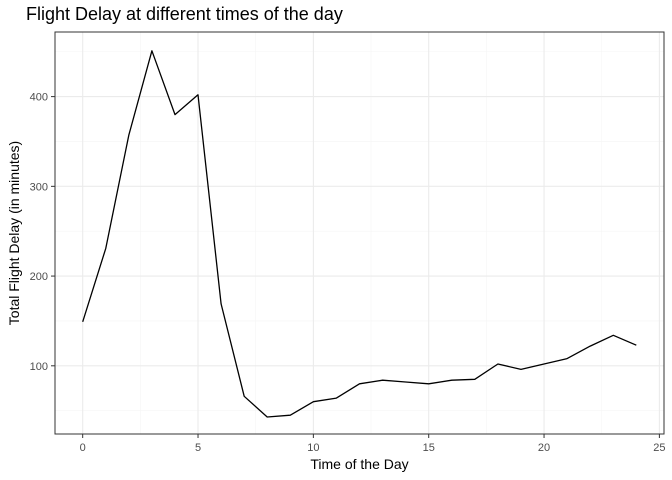 The image size is (672, 480). Describe the element at coordinates (39, 98) in the screenshot. I see `y-tick-label: 400` at that location.